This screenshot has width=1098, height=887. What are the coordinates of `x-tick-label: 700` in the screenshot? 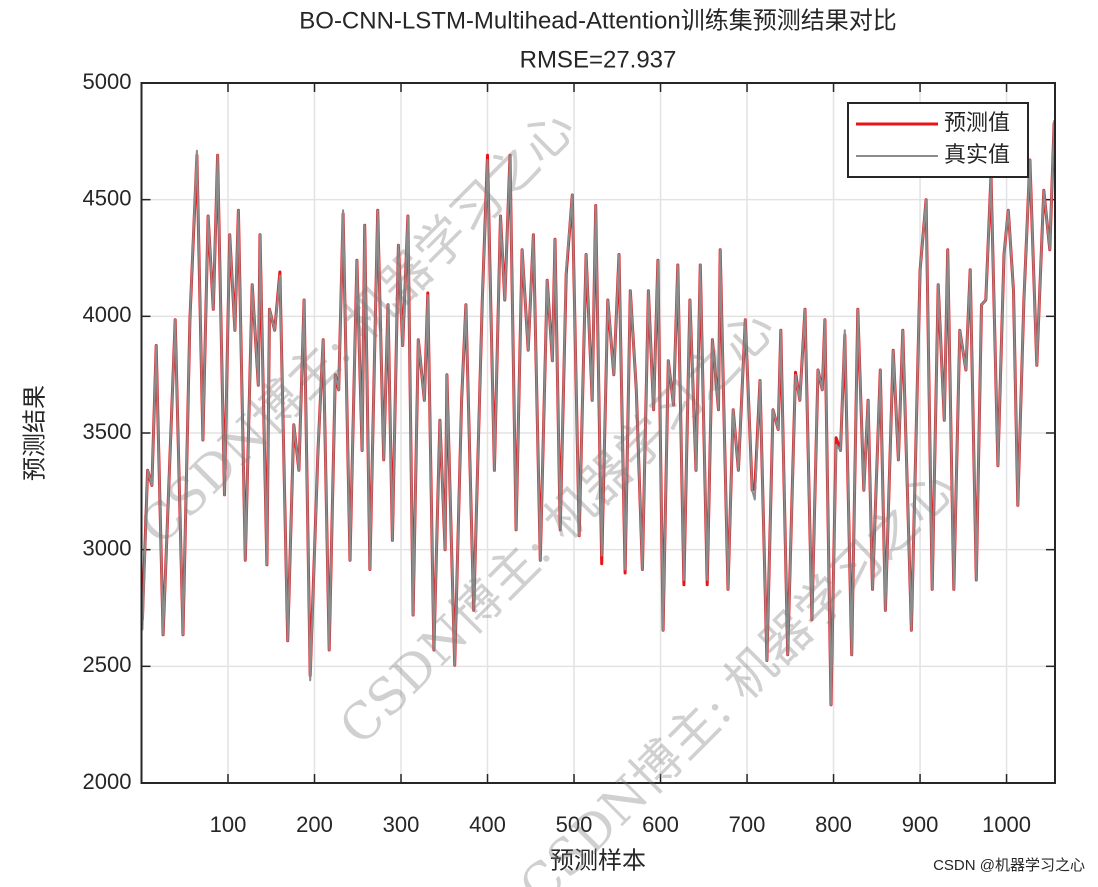 It's located at (747, 824).